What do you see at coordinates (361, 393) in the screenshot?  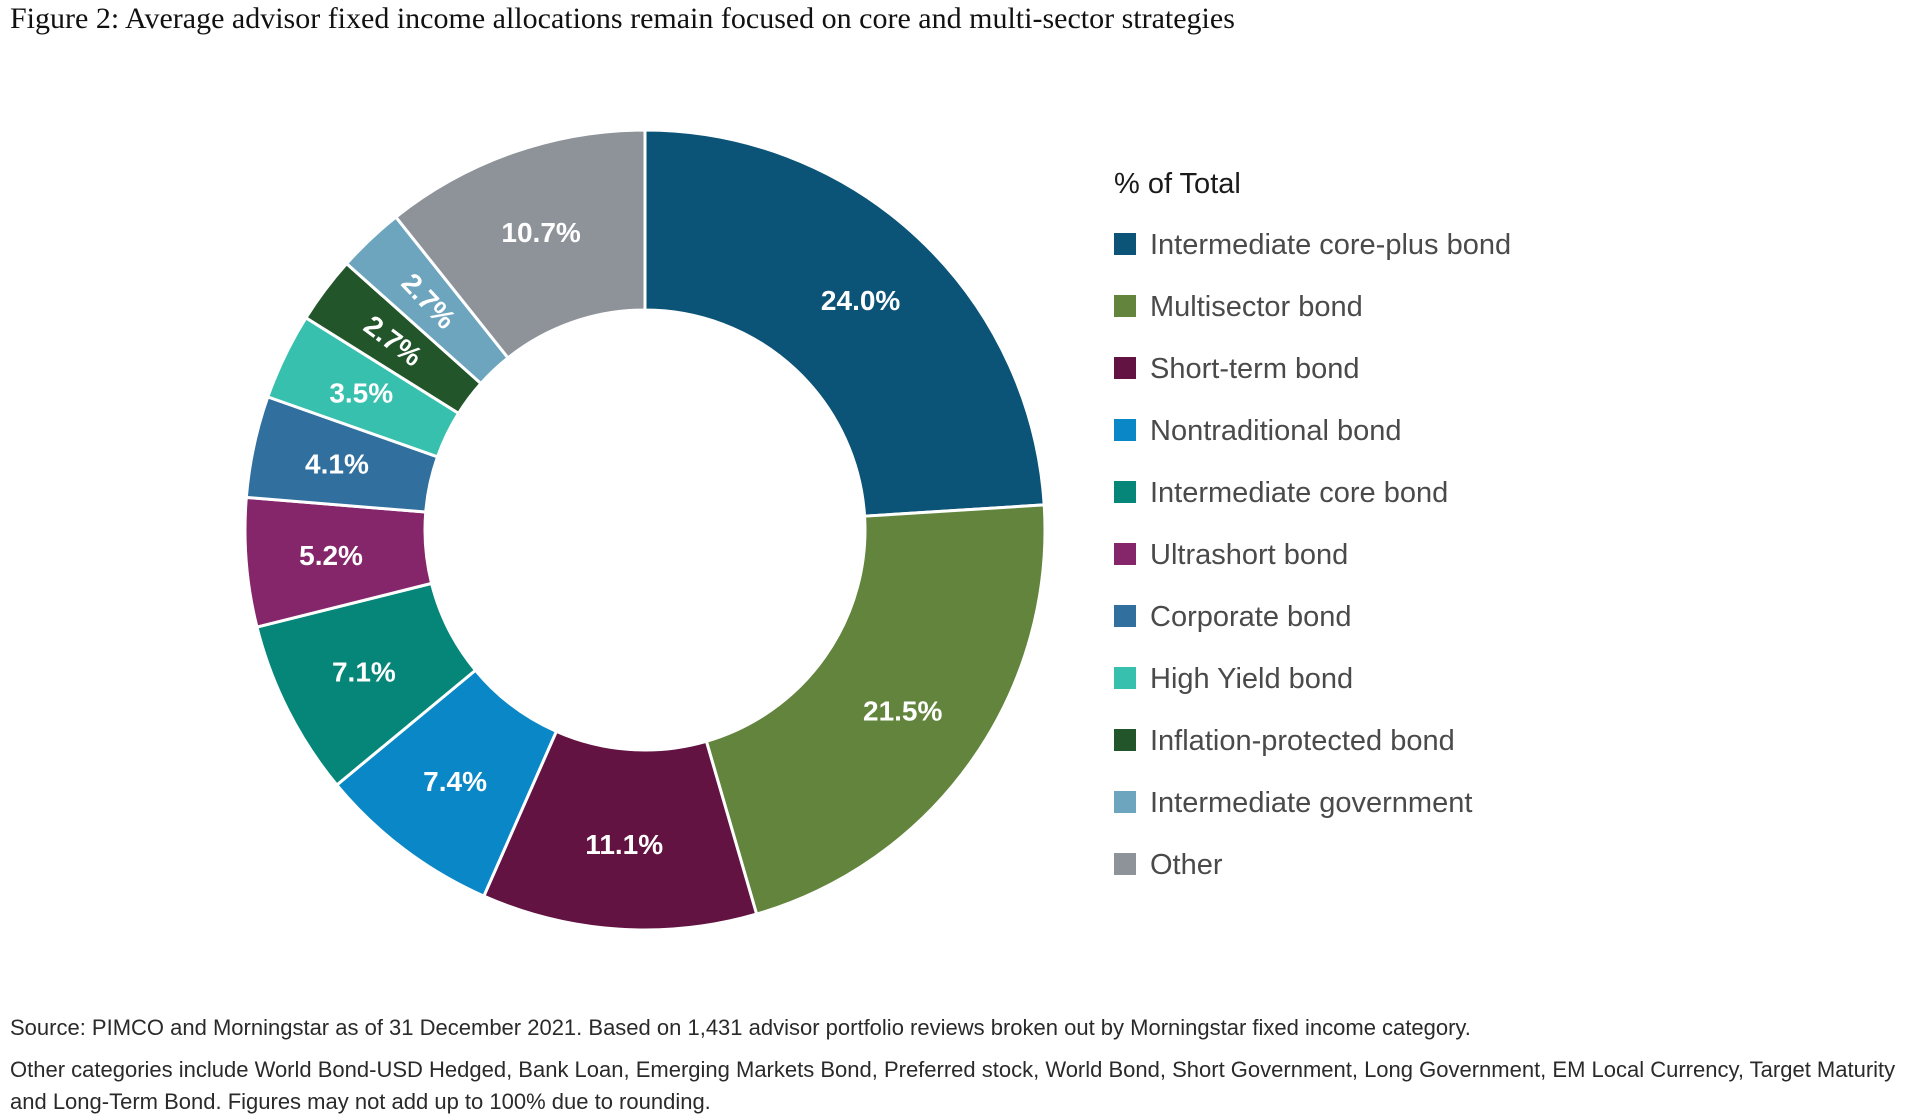 I see `slice-label-high-yield-bond: 3.5%` at bounding box center [361, 393].